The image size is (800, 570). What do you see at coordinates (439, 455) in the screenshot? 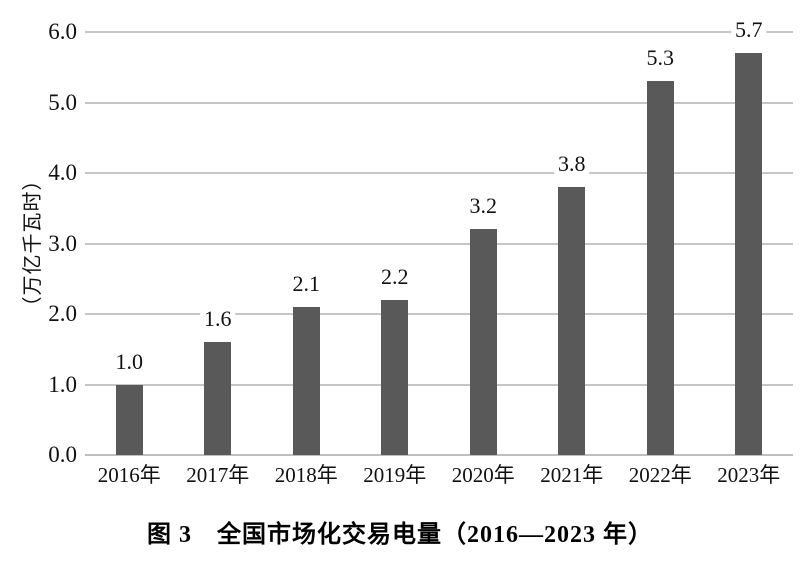
I see `x-axis-line` at bounding box center [439, 455].